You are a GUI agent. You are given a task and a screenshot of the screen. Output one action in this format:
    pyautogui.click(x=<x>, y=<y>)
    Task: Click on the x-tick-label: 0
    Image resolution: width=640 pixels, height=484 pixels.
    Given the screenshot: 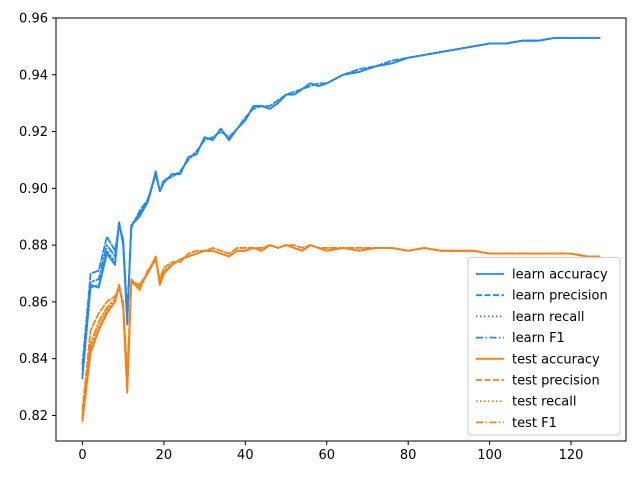 What is the action you would take?
    pyautogui.click(x=82, y=455)
    